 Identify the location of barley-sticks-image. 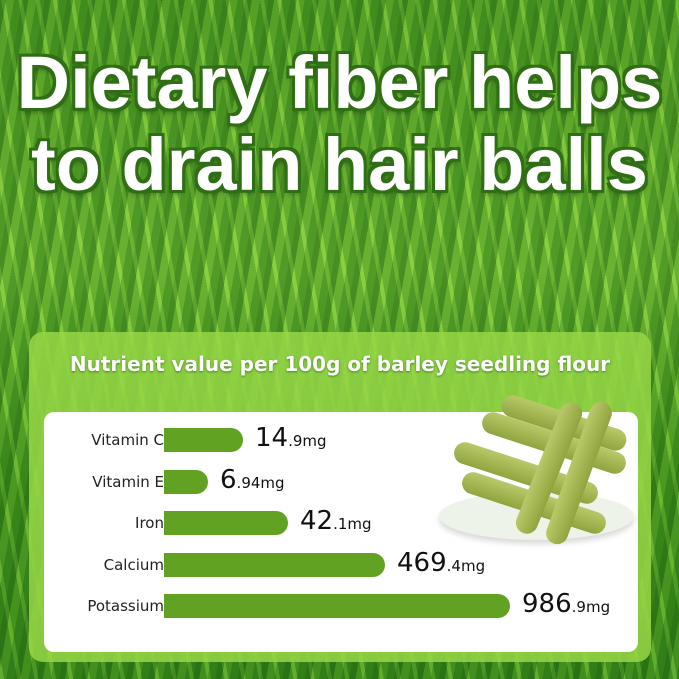
(539, 472).